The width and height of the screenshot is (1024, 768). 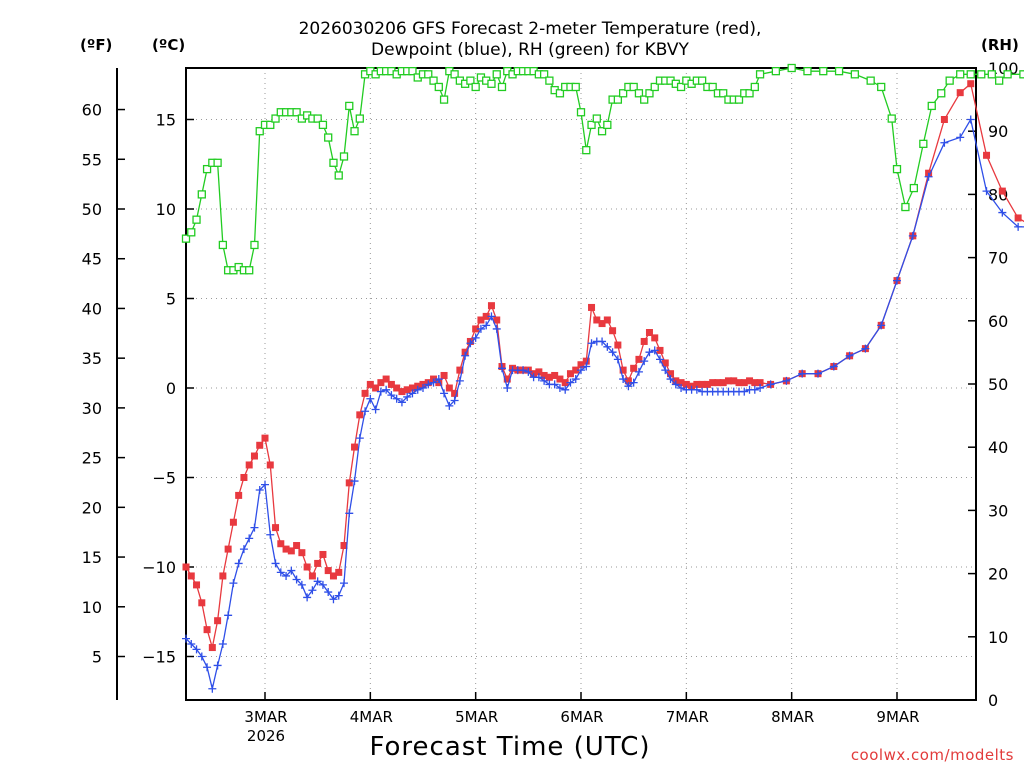 What do you see at coordinates (92, 209) in the screenshot?
I see `fahrenheit-tick-label: 50` at bounding box center [92, 209].